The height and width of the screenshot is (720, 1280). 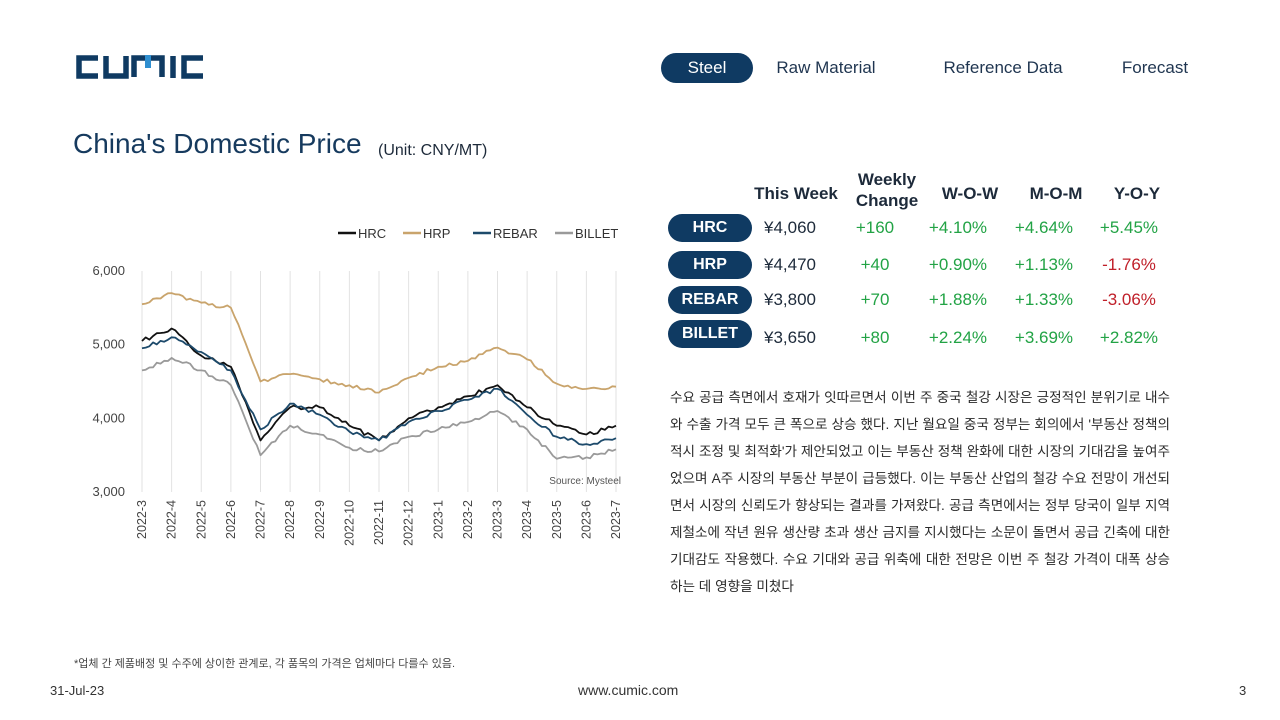 I want to click on series-line-hrp, so click(x=379, y=343).